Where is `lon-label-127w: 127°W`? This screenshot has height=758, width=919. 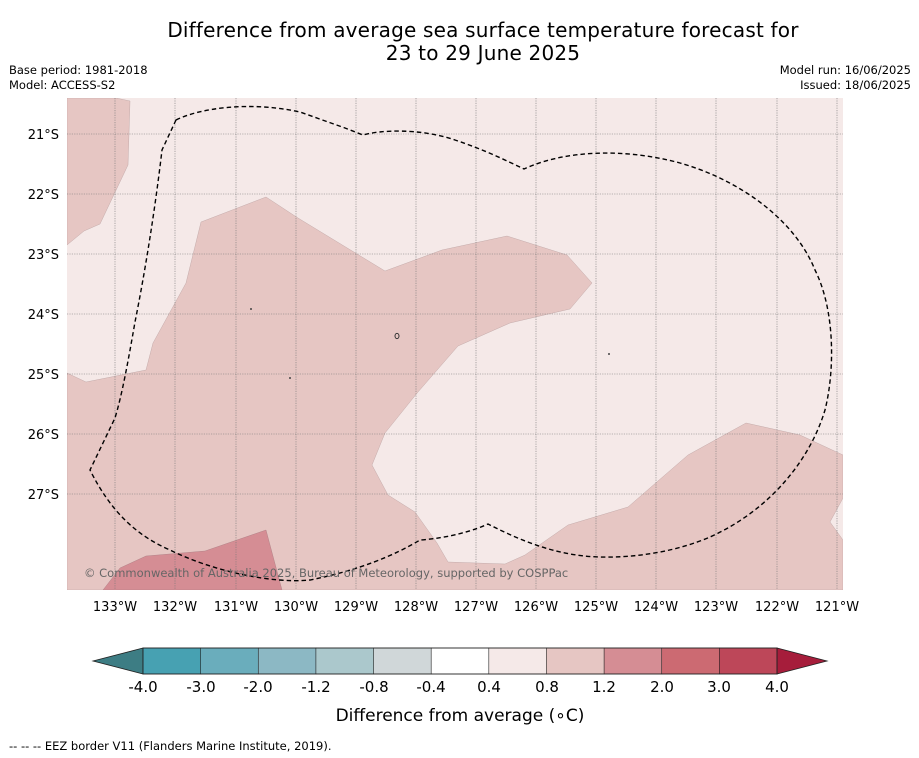
lon-label-127w: 127°W is located at coordinates (476, 607).